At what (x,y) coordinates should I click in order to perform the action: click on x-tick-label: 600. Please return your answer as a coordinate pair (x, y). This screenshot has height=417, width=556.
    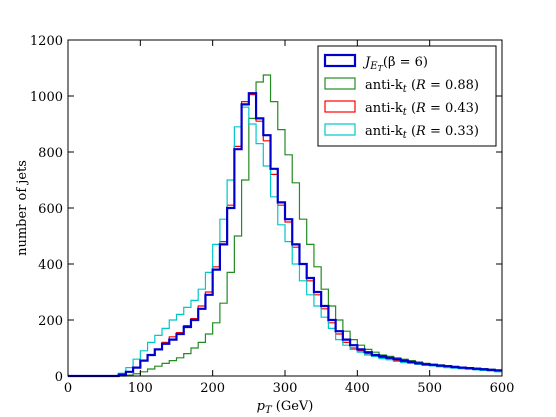
    Looking at the image, I should click on (502, 388).